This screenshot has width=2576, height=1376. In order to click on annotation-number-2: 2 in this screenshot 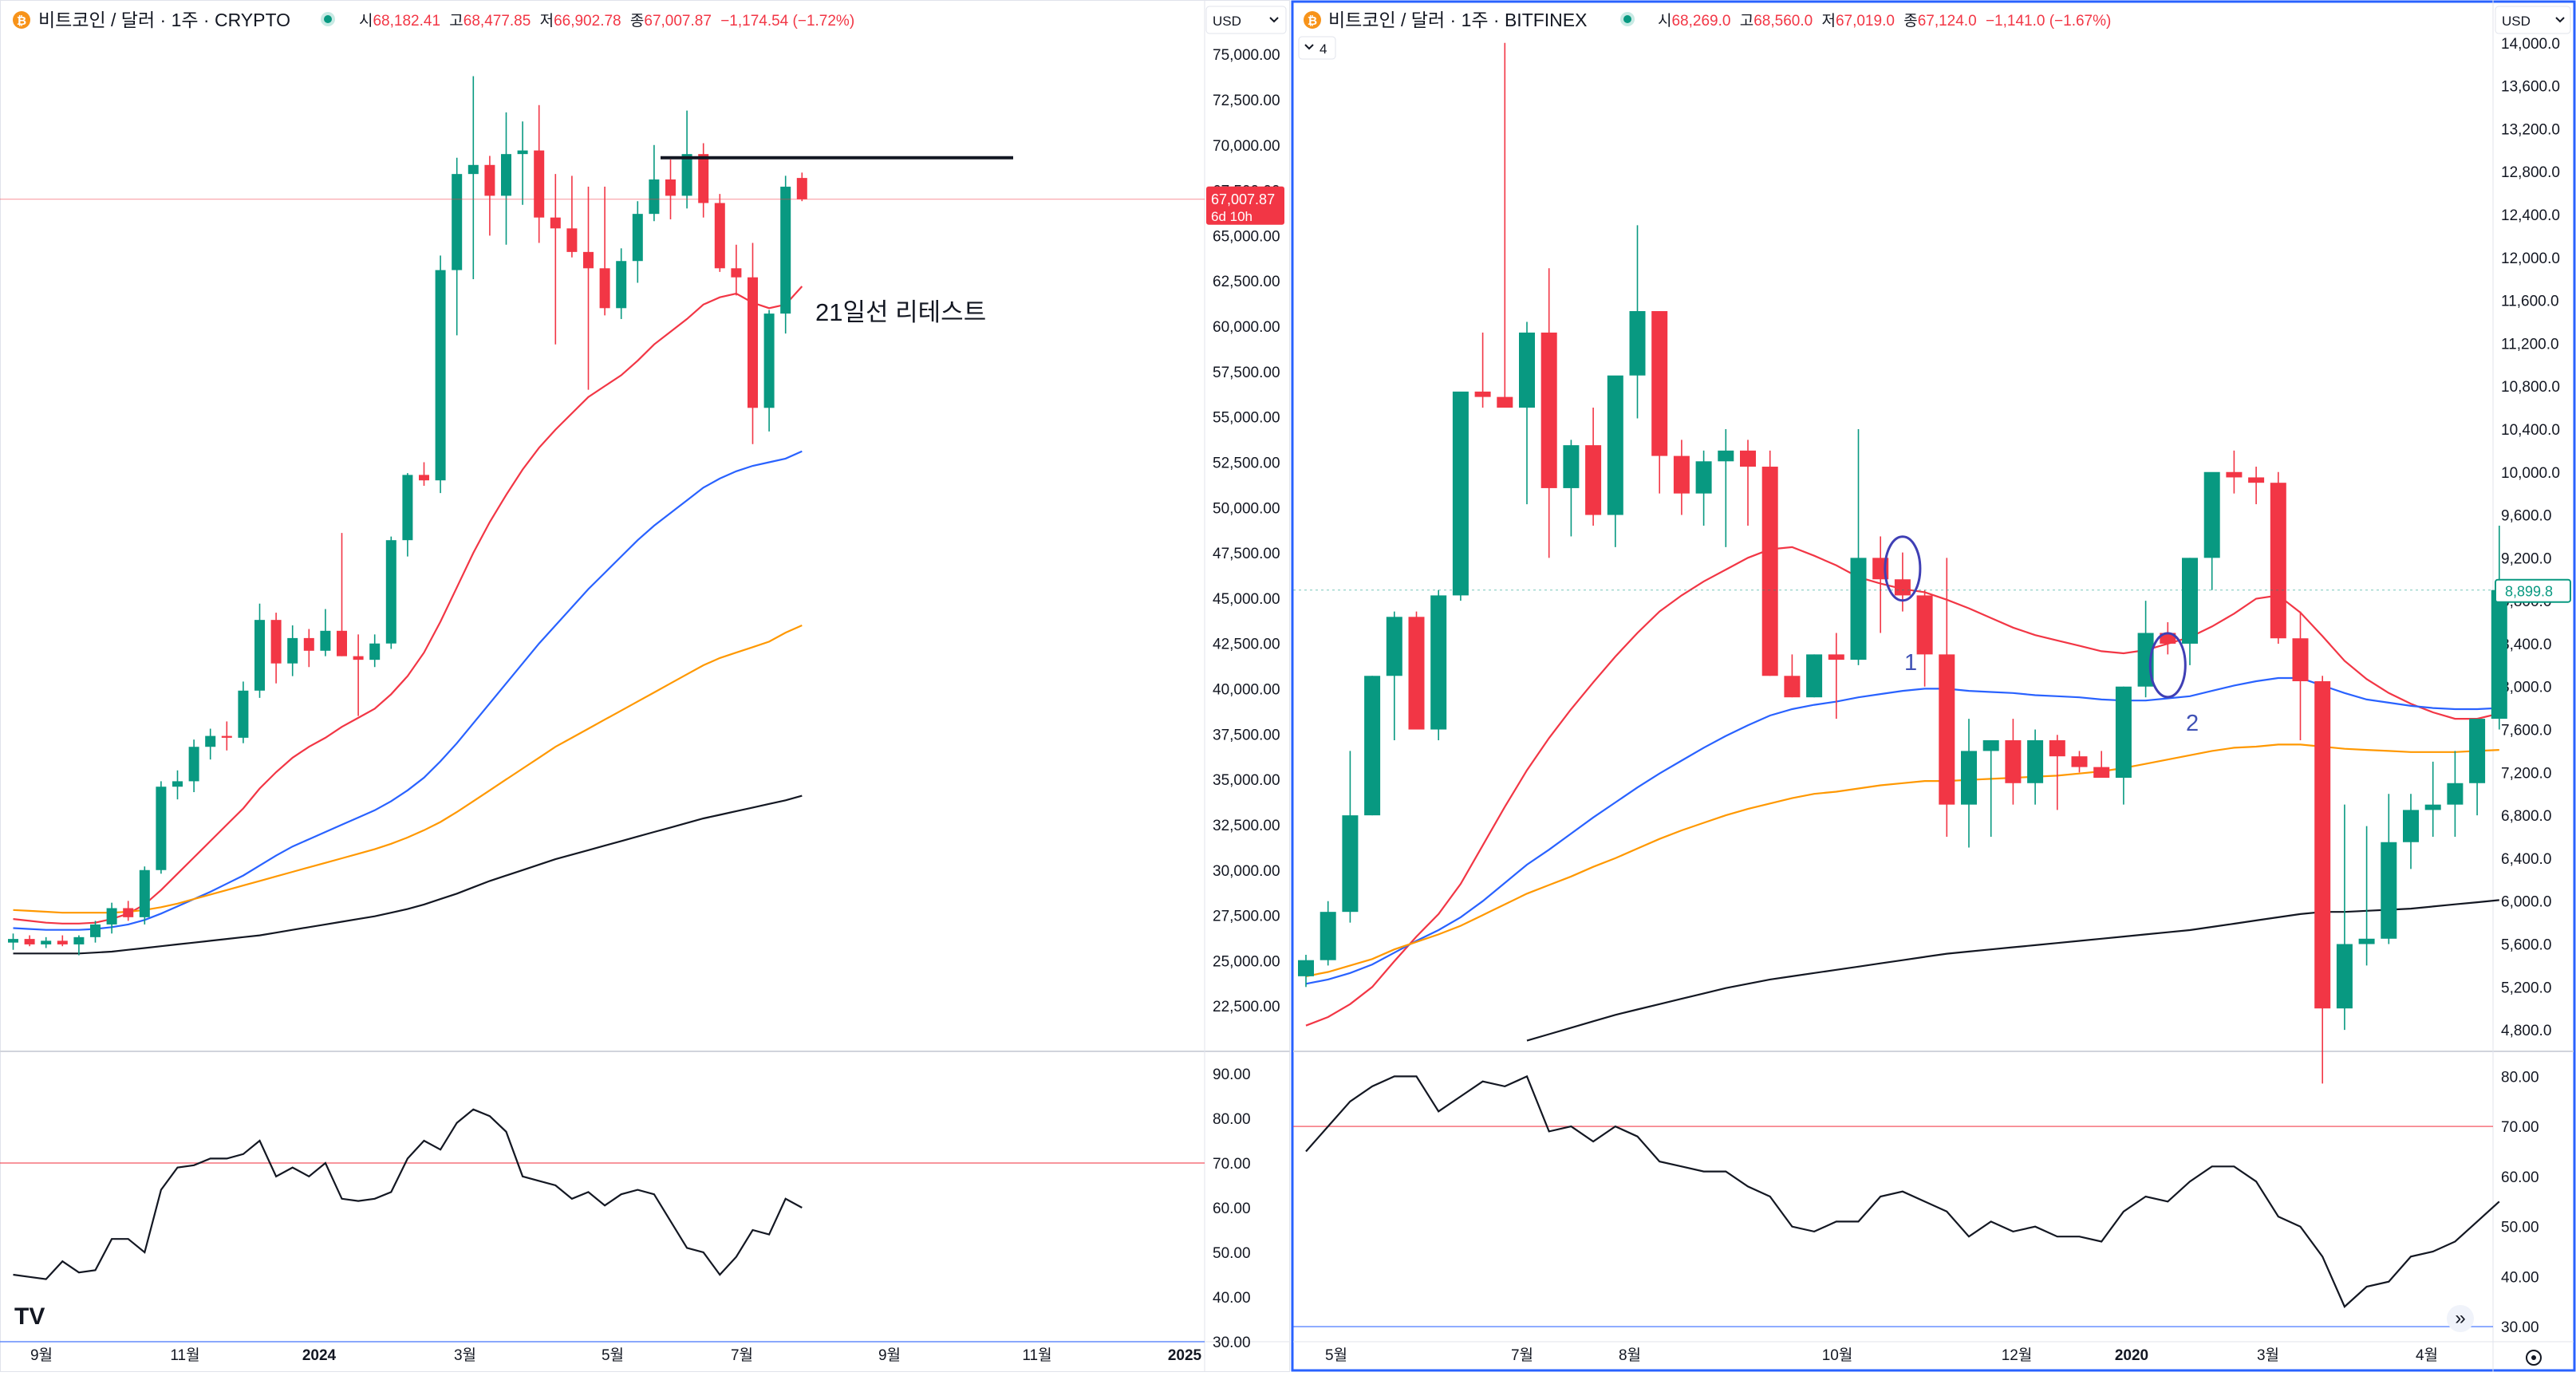, I will do `click(2192, 723)`.